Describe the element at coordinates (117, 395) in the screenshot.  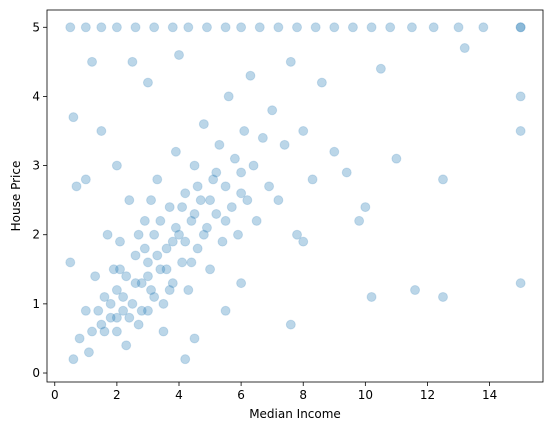
I see `x-tick-label: 2` at that location.